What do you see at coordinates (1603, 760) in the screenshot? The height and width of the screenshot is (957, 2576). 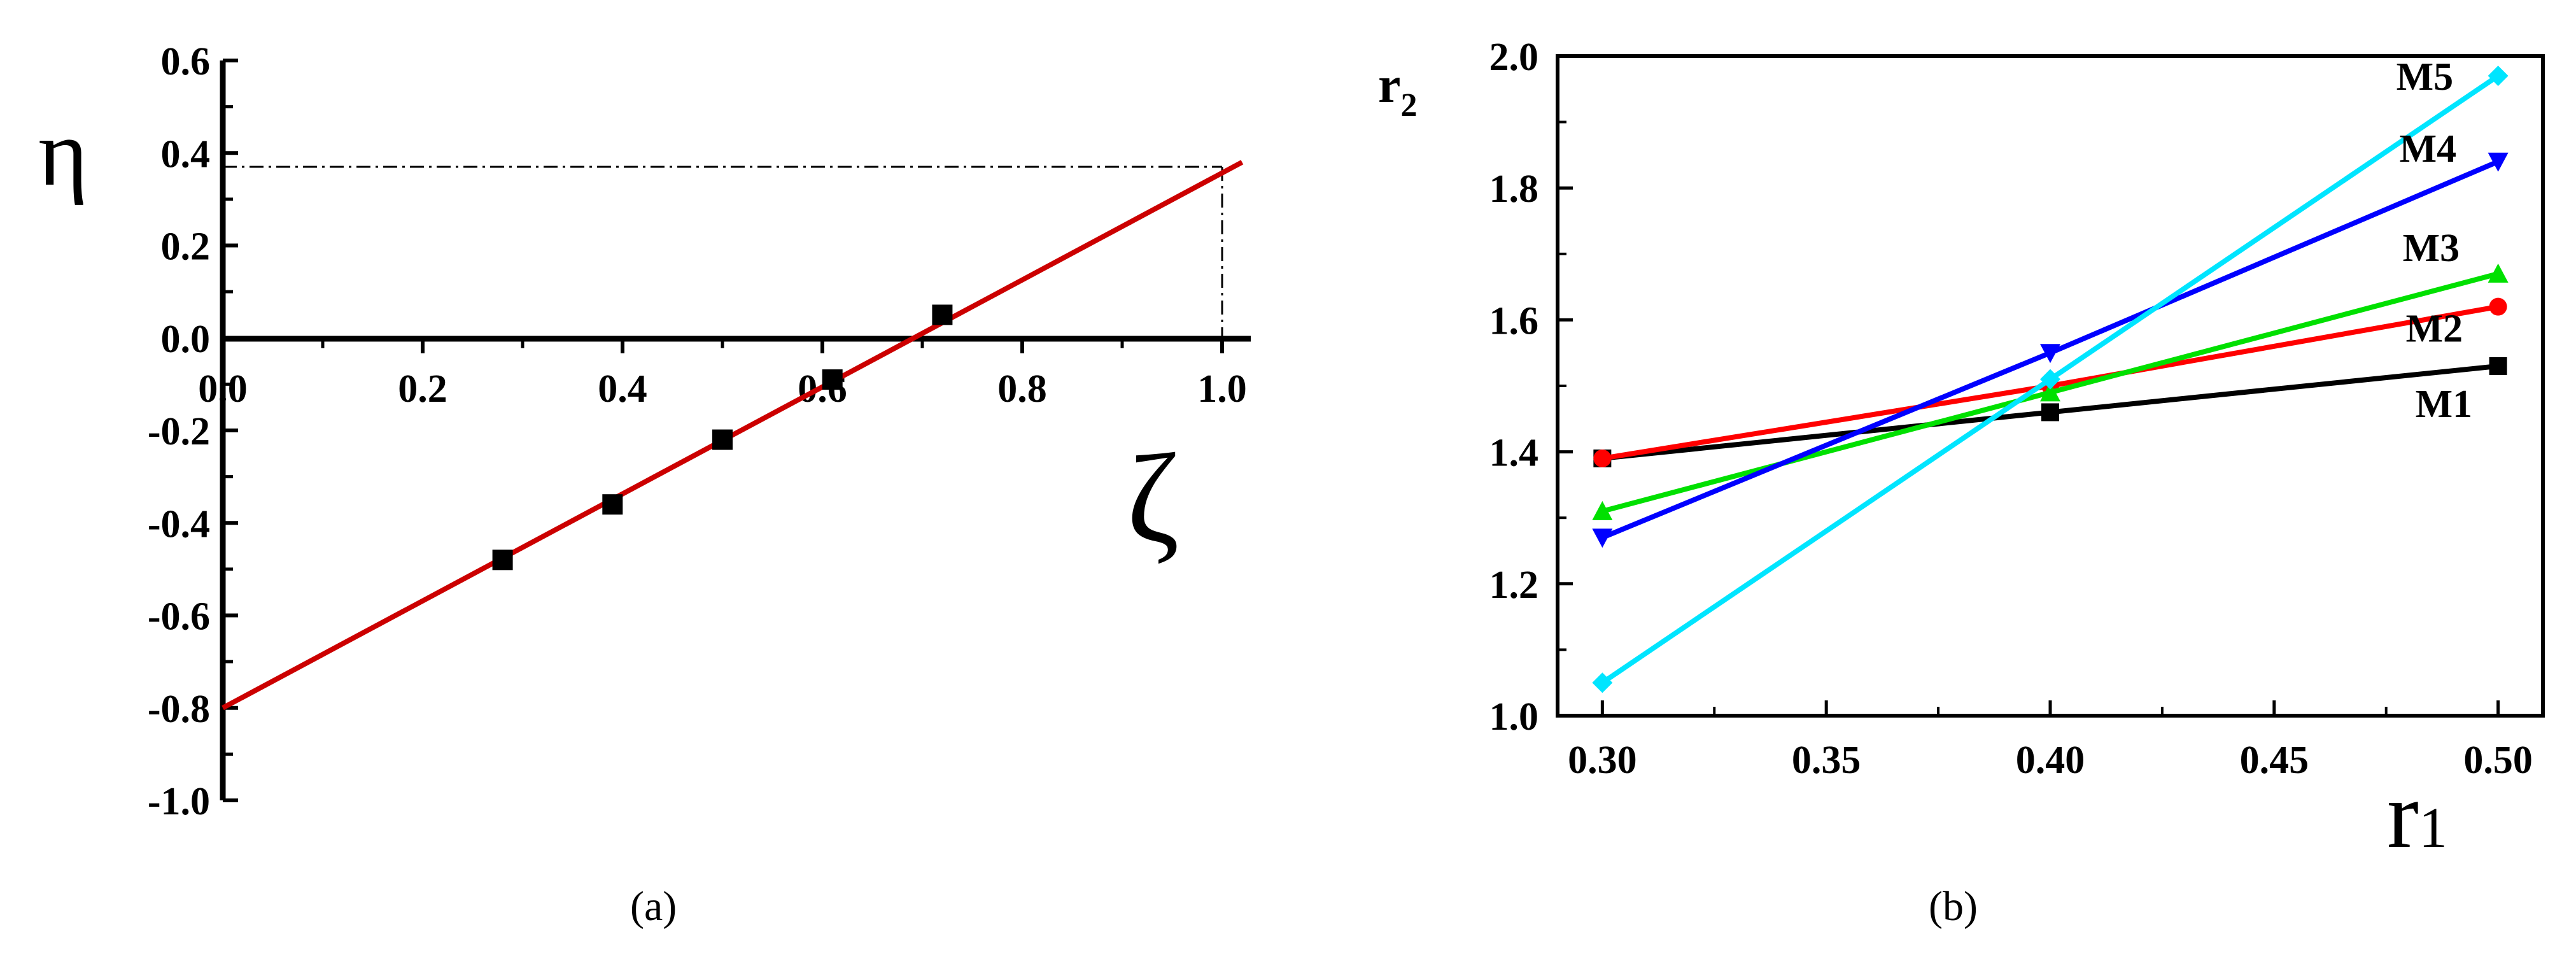 I see `panel-b-x-tick-label: 0.30` at bounding box center [1603, 760].